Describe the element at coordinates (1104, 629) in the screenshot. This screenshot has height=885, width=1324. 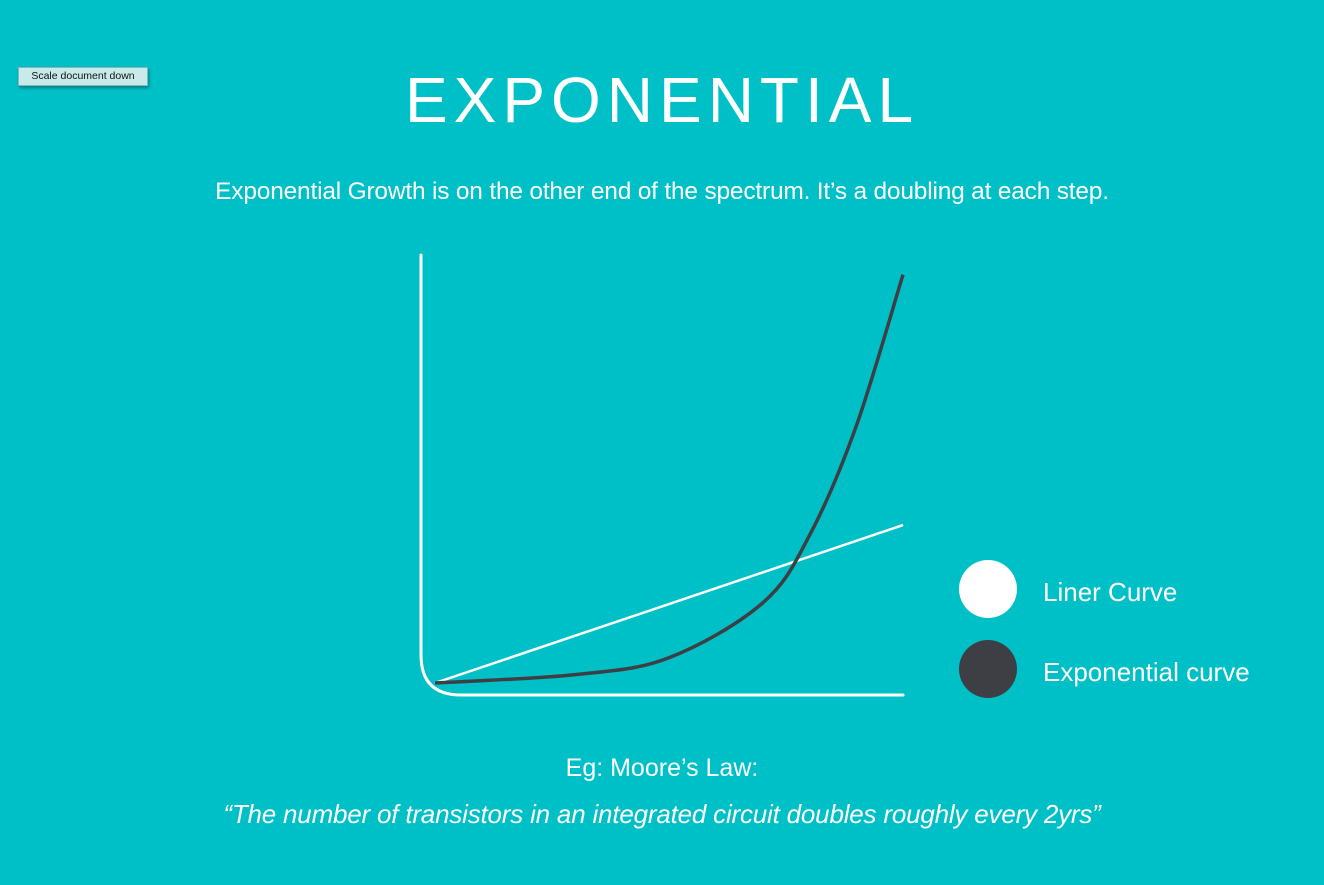
I see `chart-legend: Liner Curve Exponential curve` at that location.